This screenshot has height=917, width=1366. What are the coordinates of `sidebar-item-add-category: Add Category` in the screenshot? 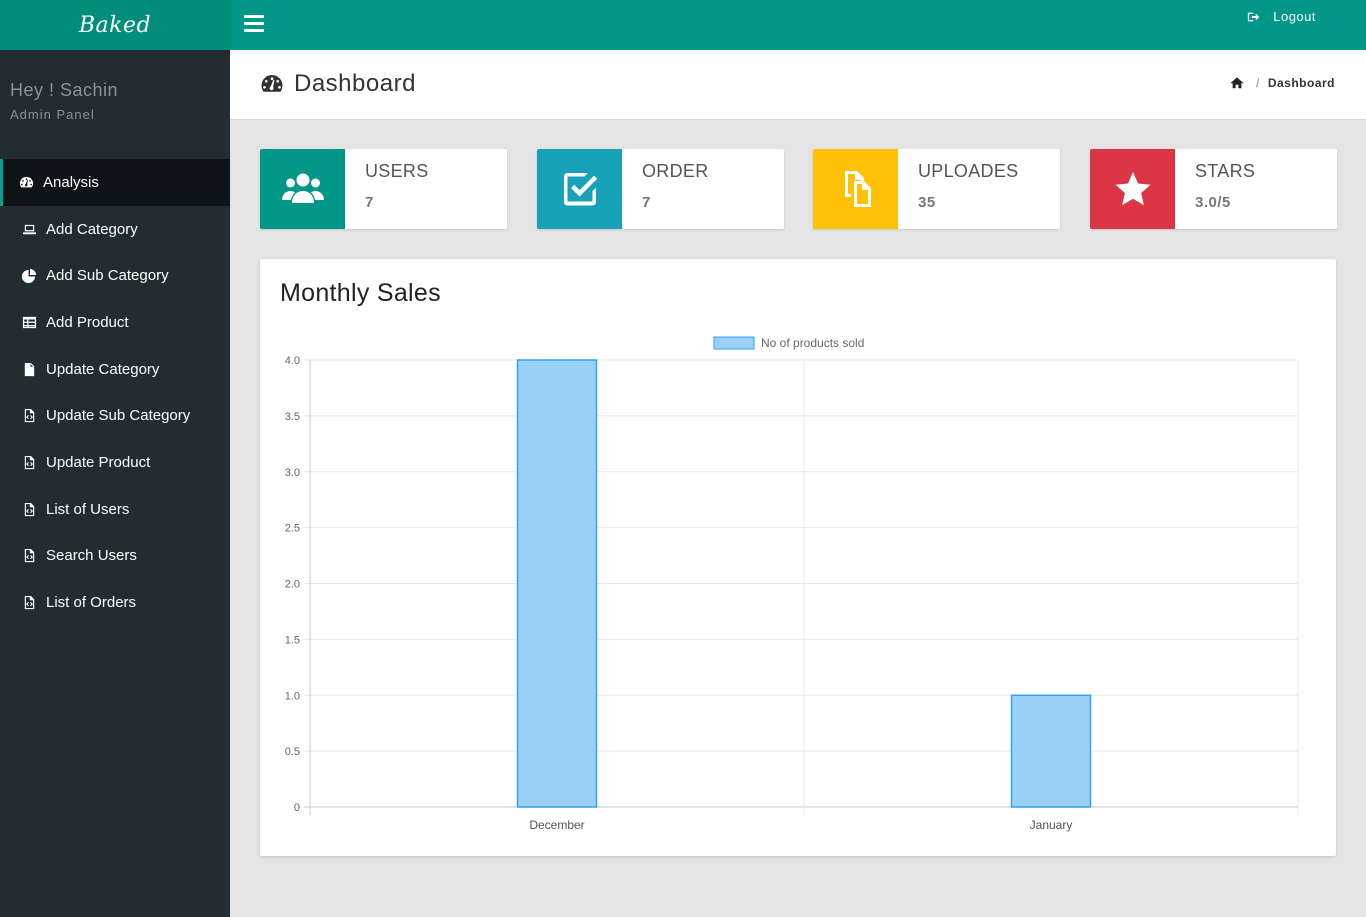 It's located at (115, 229).